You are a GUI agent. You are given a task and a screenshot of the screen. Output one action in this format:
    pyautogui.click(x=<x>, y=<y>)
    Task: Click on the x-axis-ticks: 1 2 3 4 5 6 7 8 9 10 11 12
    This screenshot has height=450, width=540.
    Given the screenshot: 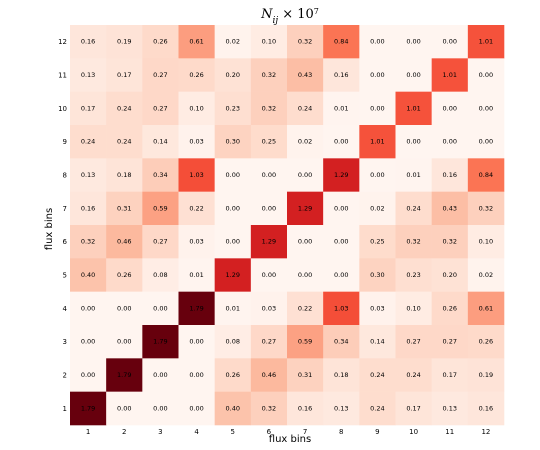 What is the action you would take?
    pyautogui.click(x=288, y=432)
    